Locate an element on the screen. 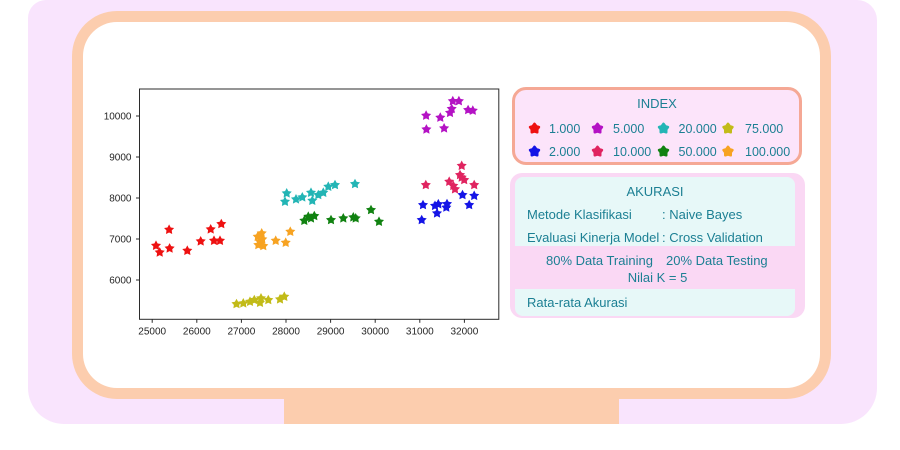 This screenshot has width=900, height=450. svg-text: 30000 is located at coordinates (375, 332).